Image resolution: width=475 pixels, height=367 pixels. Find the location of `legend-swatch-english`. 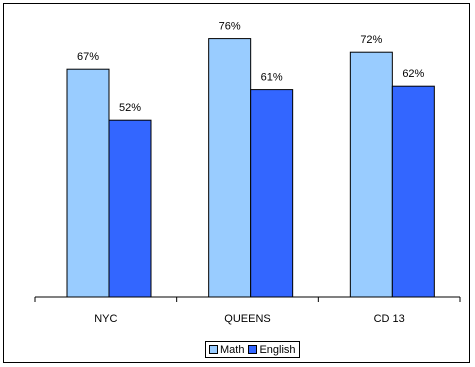

legend-swatch-english is located at coordinates (253, 349).